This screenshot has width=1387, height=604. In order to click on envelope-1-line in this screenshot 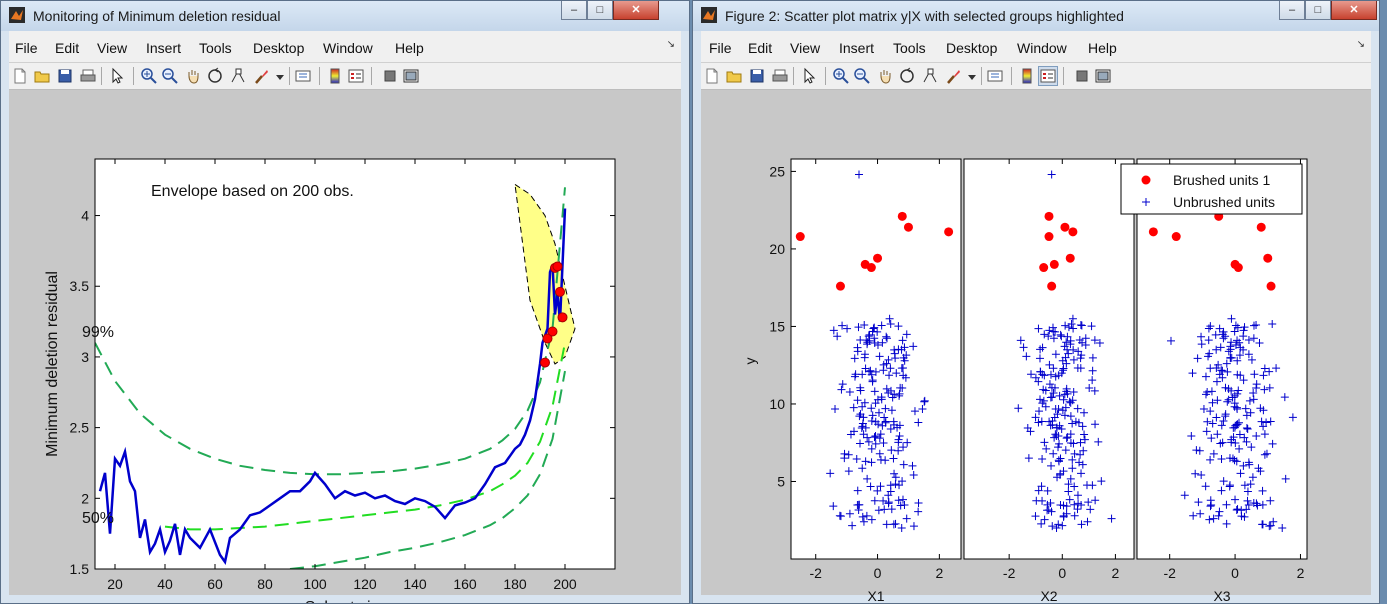, I will do `click(427, 469)`.